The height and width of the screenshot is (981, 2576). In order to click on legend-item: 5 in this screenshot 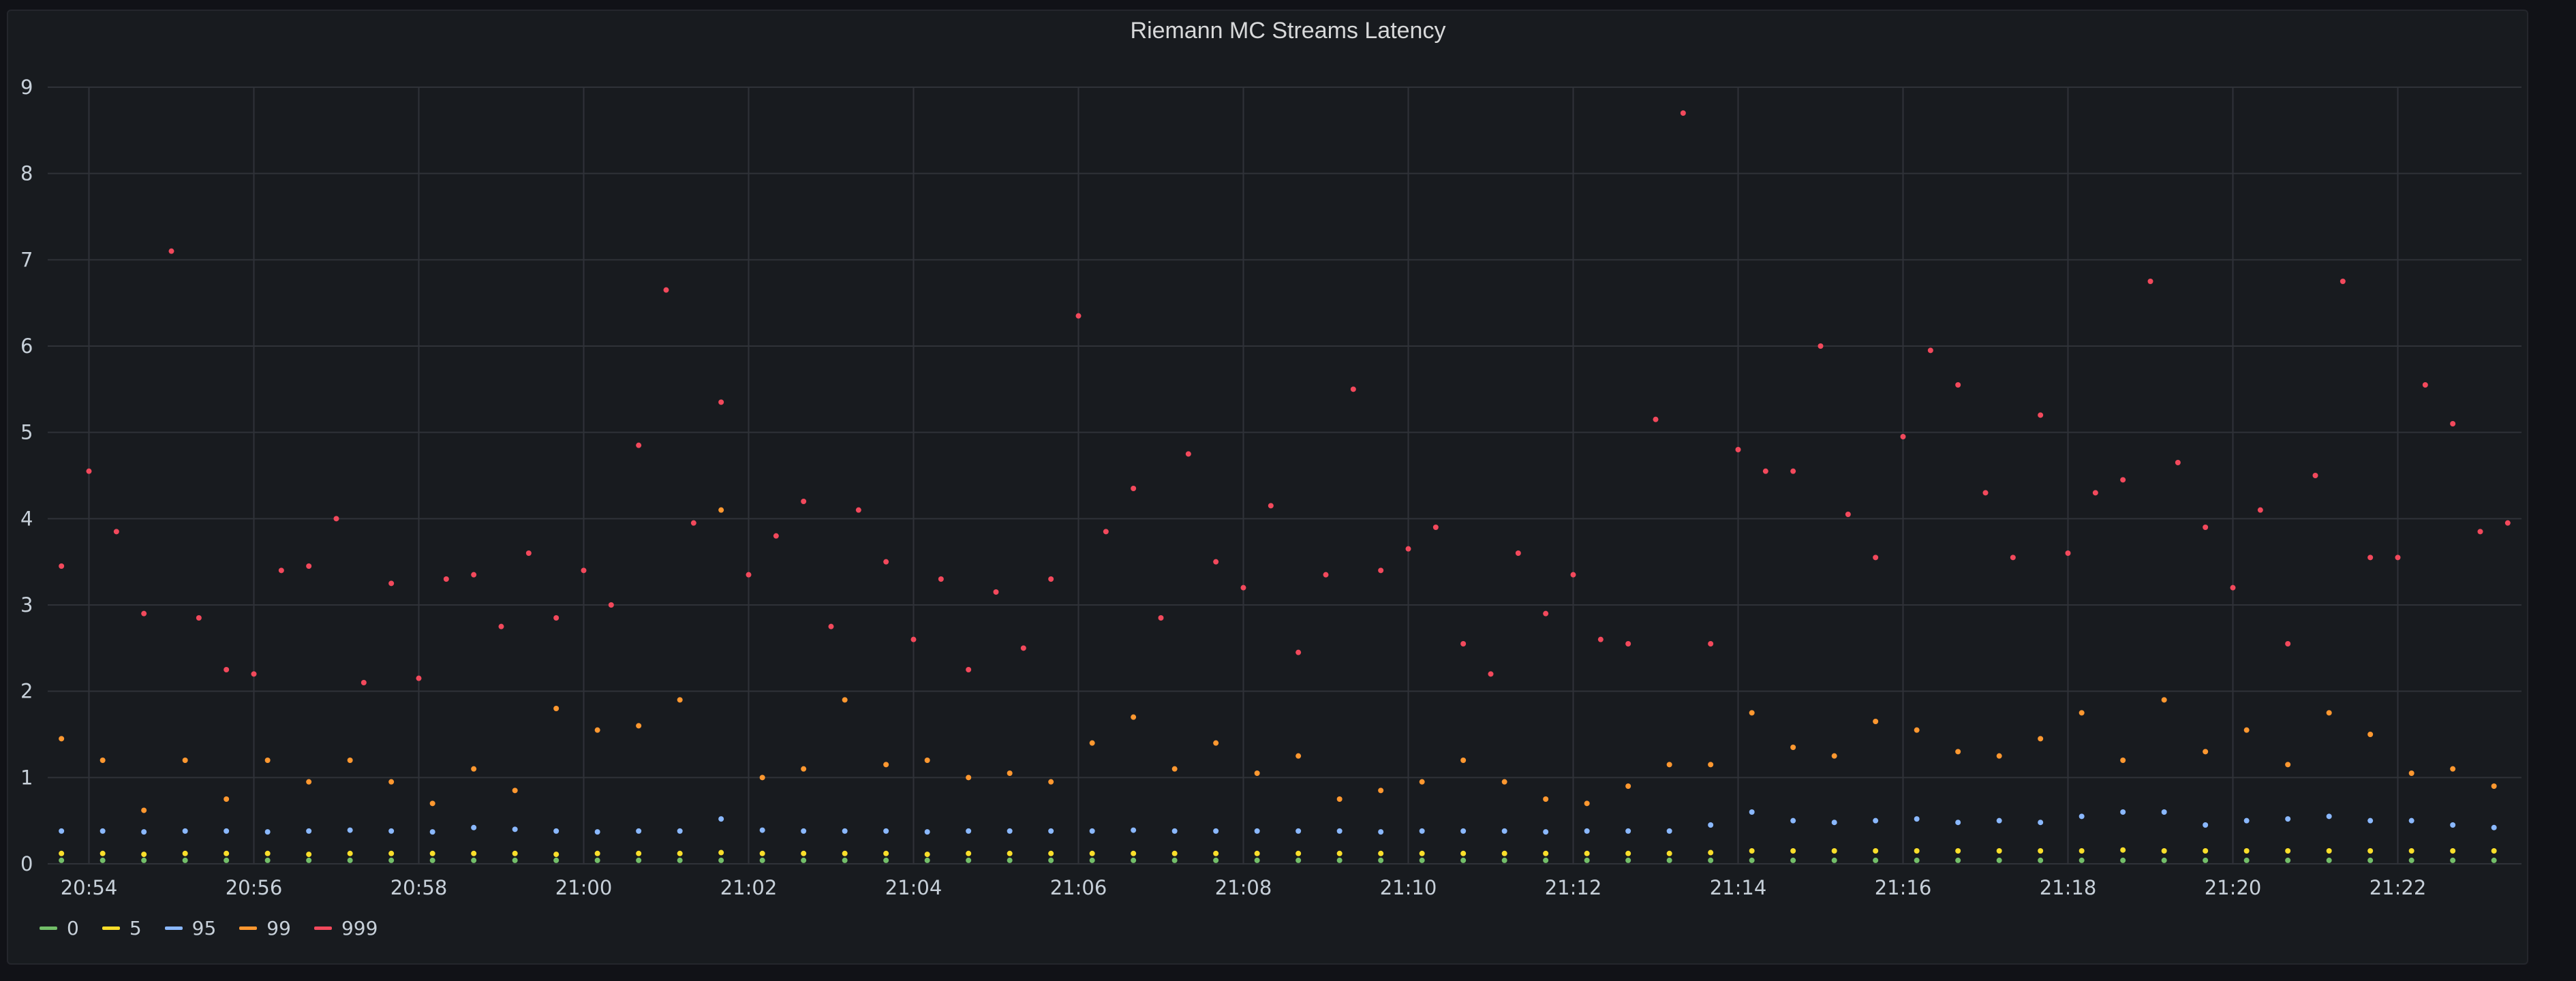, I will do `click(122, 928)`.